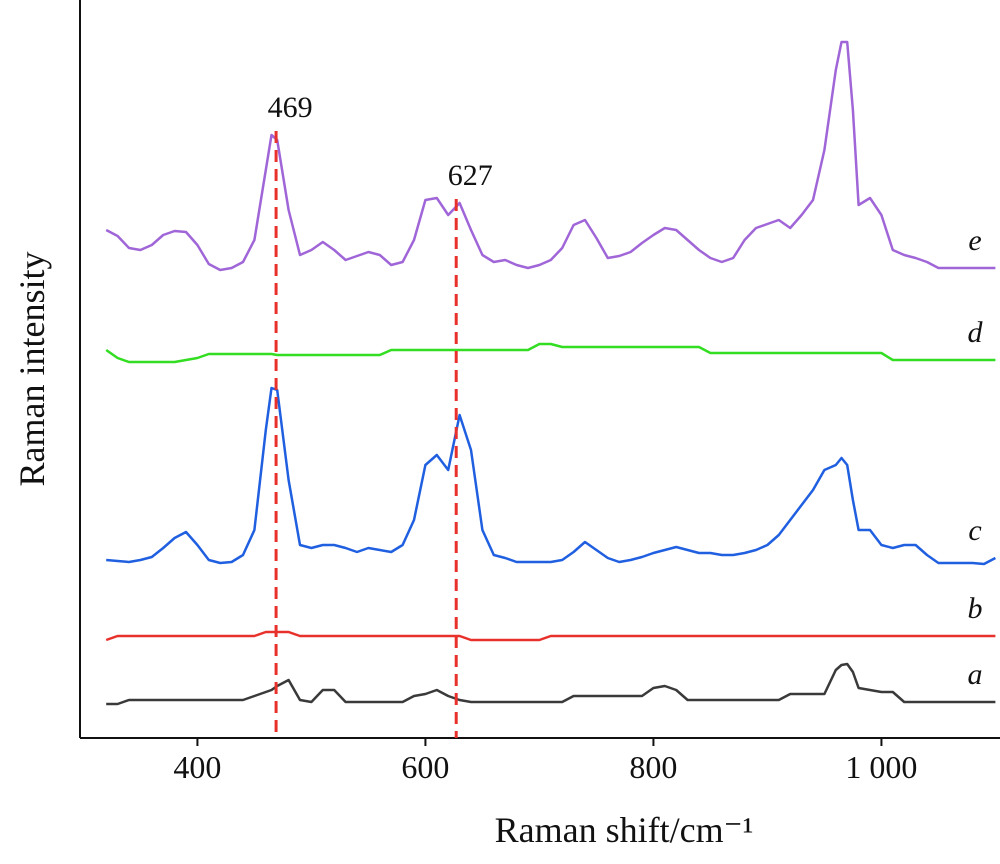 The height and width of the screenshot is (864, 1000). What do you see at coordinates (290, 107) in the screenshot?
I see `annotation-label: 469` at bounding box center [290, 107].